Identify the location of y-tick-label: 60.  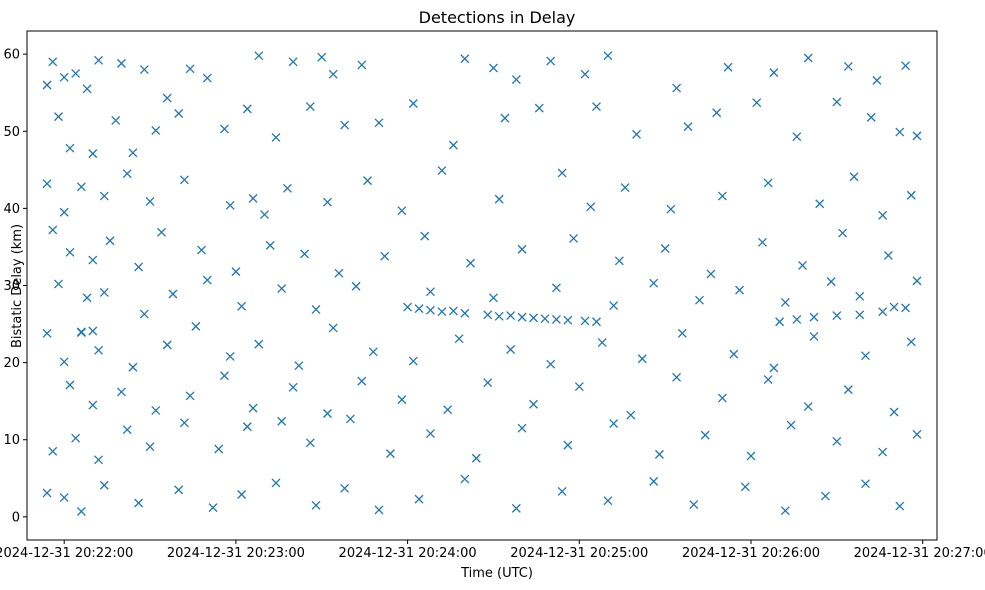
(11, 55).